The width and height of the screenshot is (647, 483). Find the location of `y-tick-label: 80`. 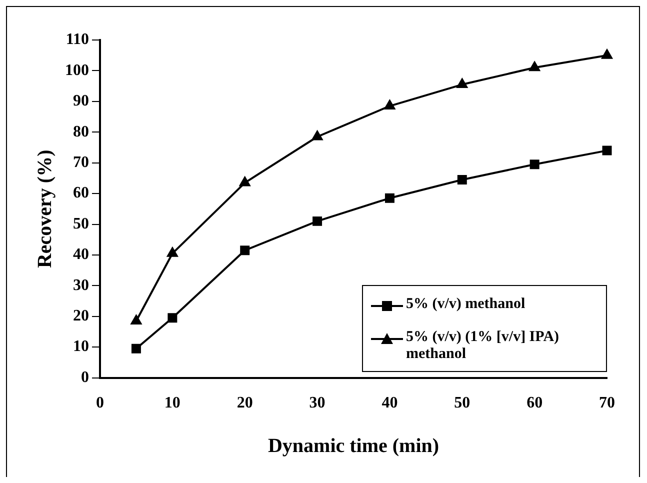

y-tick-label: 80 is located at coordinates (81, 131).